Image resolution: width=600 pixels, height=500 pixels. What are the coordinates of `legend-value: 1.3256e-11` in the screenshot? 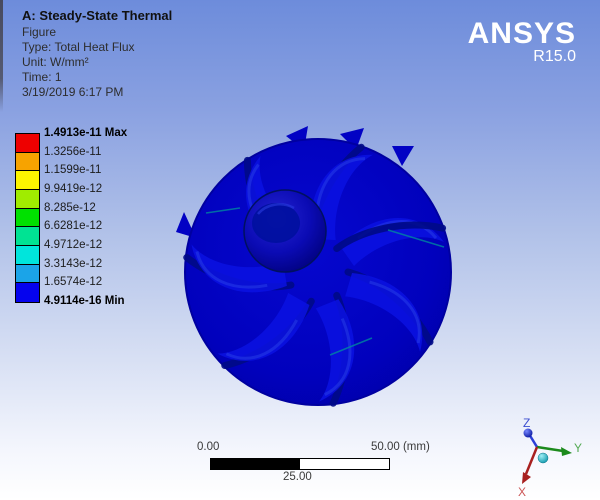 It's located at (73, 152).